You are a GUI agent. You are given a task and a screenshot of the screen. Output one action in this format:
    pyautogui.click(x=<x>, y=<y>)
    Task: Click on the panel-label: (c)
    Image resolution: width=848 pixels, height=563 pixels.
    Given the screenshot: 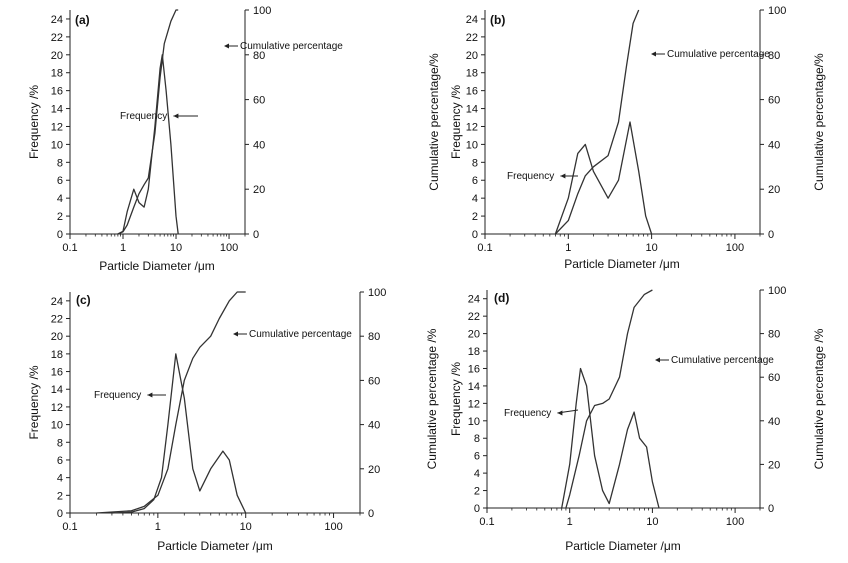 What is the action you would take?
    pyautogui.click(x=83, y=300)
    